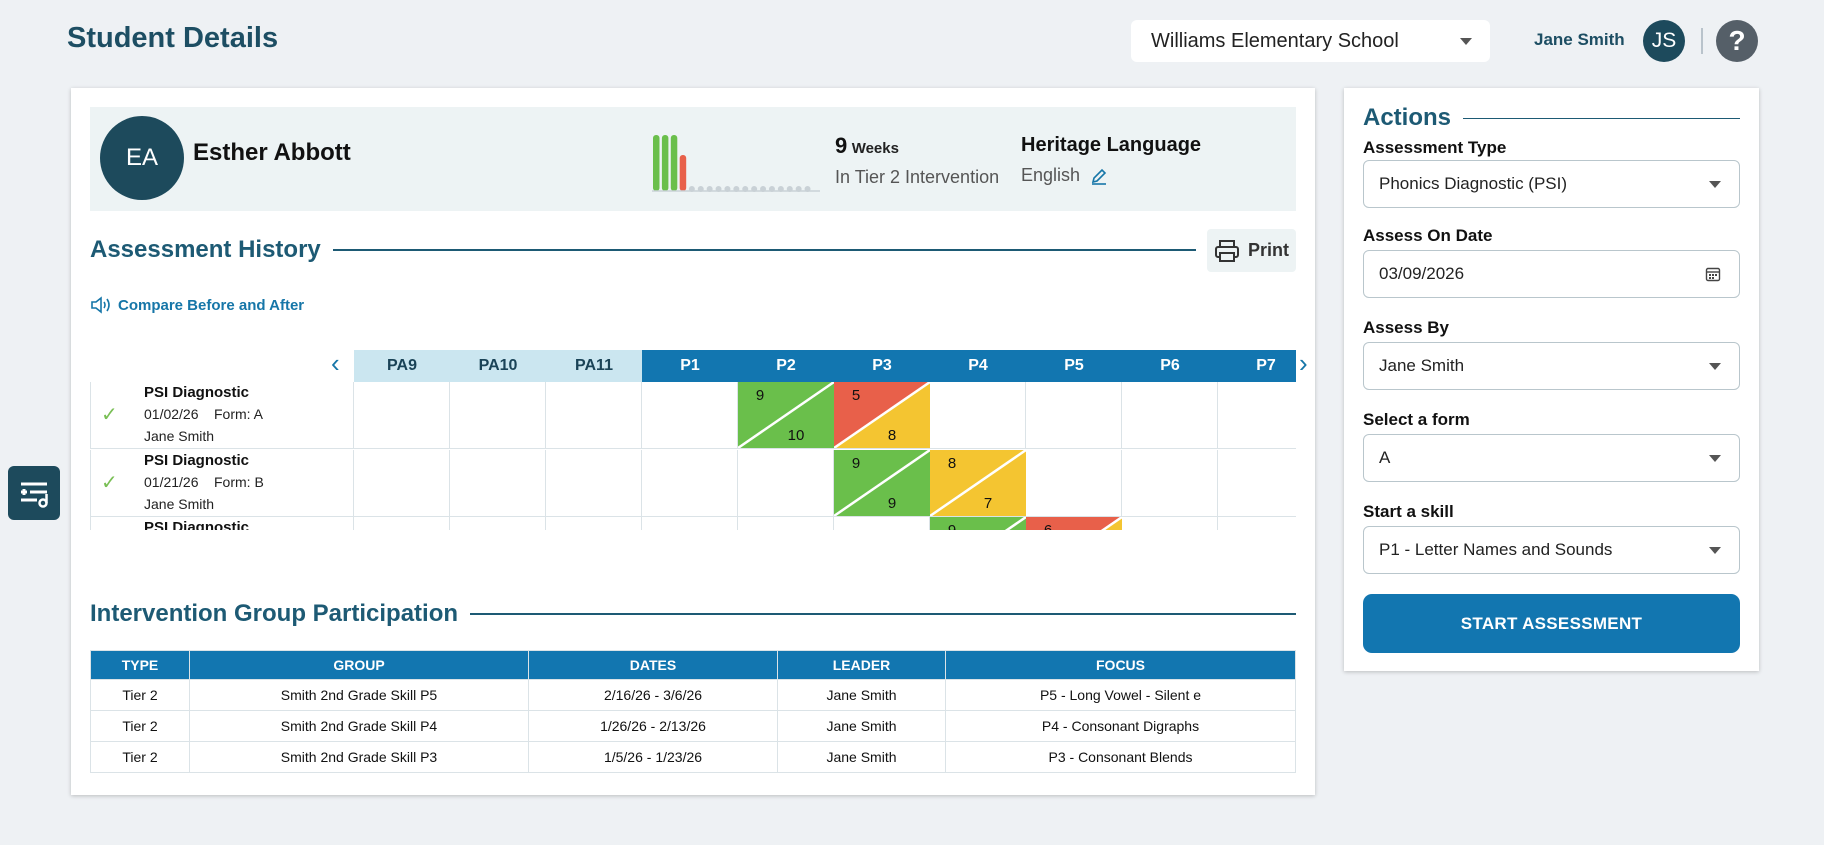  Describe the element at coordinates (1664, 41) in the screenshot. I see `user-avatar: JS` at that location.